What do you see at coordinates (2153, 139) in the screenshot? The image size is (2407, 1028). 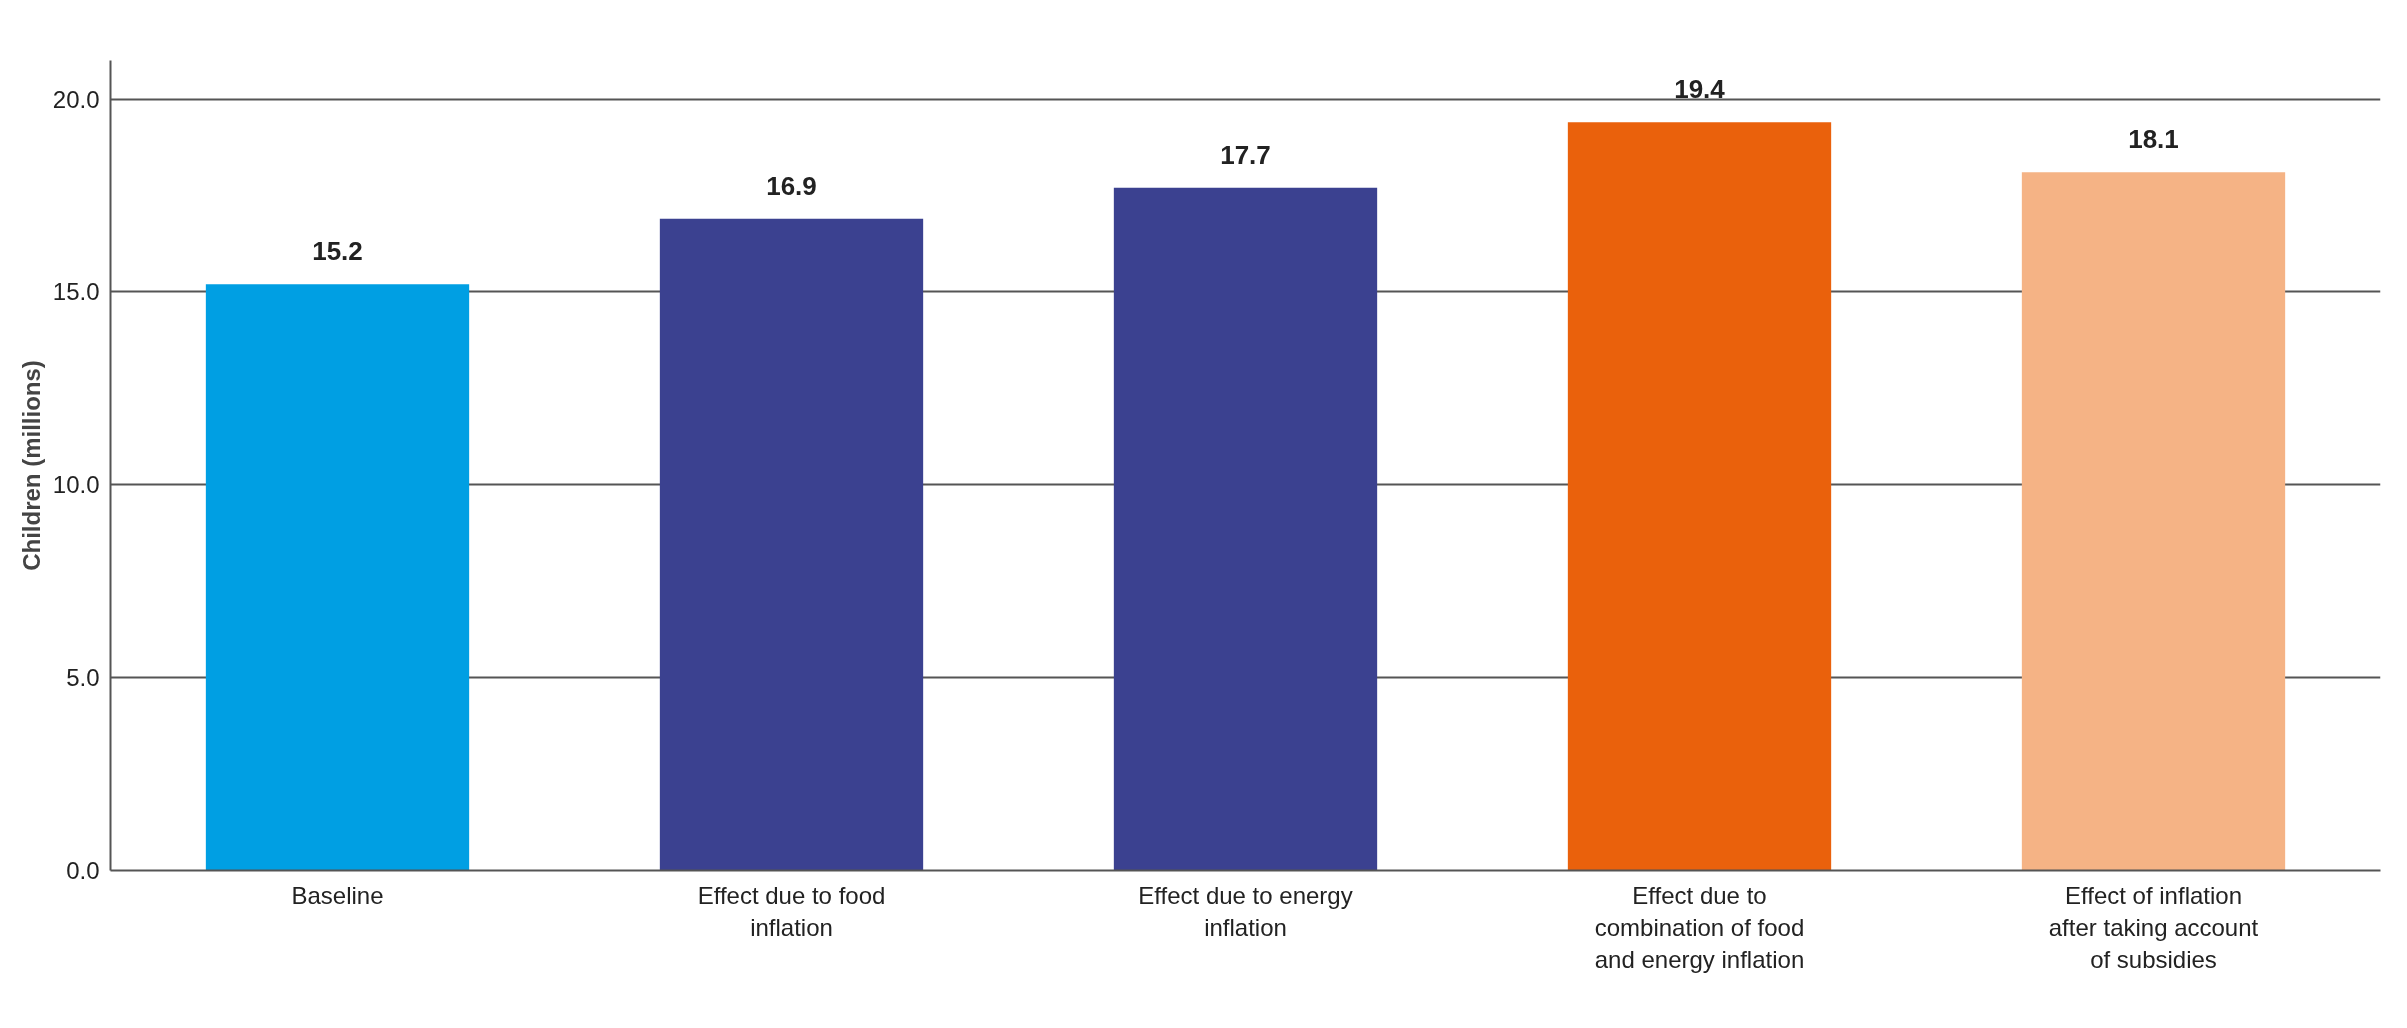 I see `data-label: 18.1` at bounding box center [2153, 139].